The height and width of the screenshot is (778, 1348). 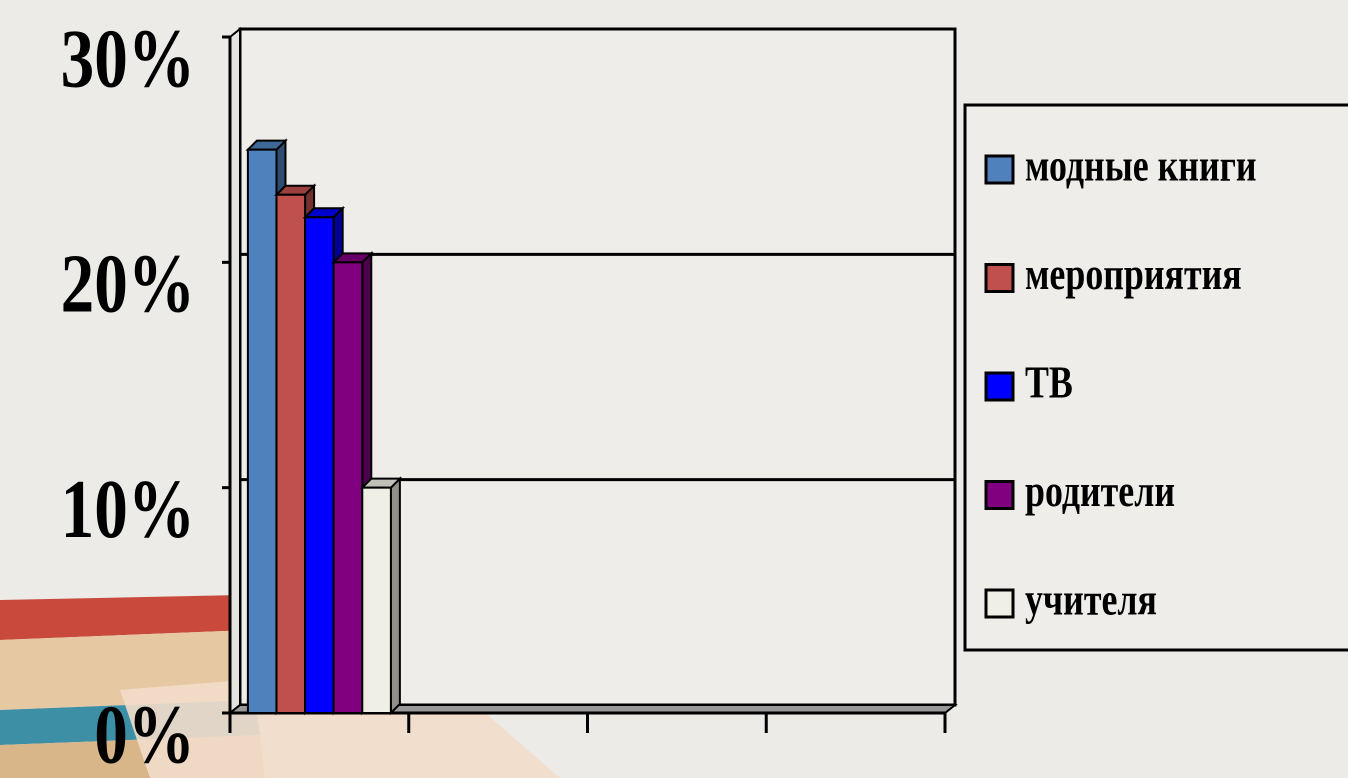 I want to click on y-tick-label: 10%, so click(x=128, y=509).